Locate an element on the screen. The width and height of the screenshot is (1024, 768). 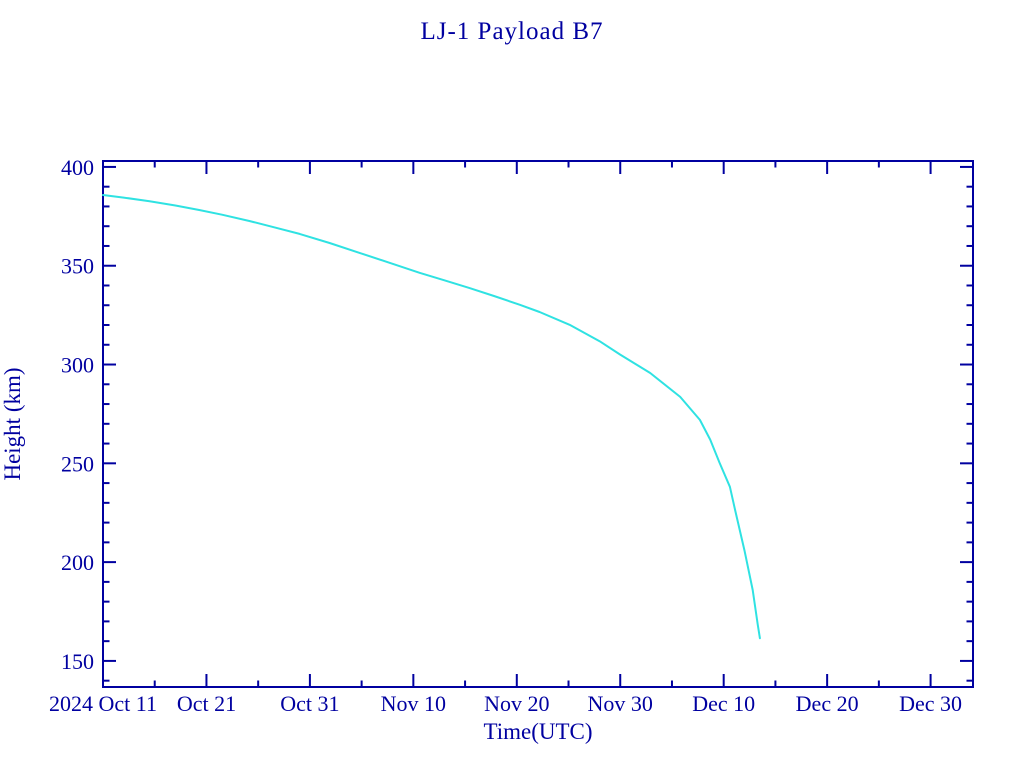
x-tick-label: Dec 30 is located at coordinates (930, 703).